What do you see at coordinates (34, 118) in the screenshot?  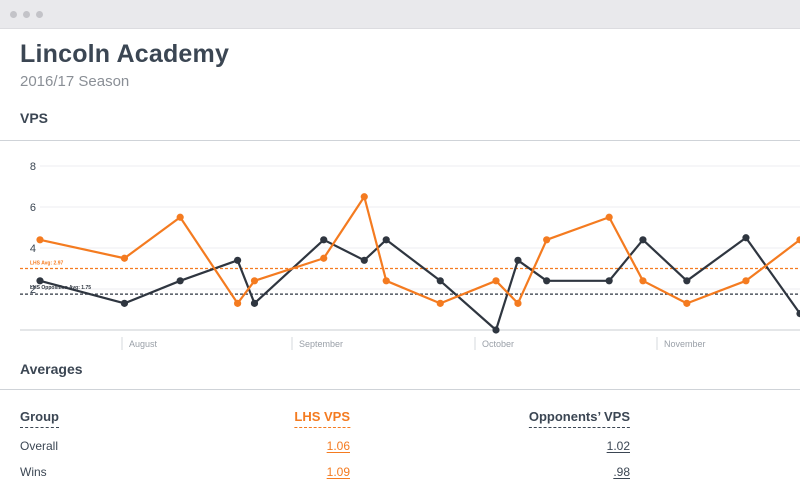 I see `vps-section-heading: VPS` at bounding box center [34, 118].